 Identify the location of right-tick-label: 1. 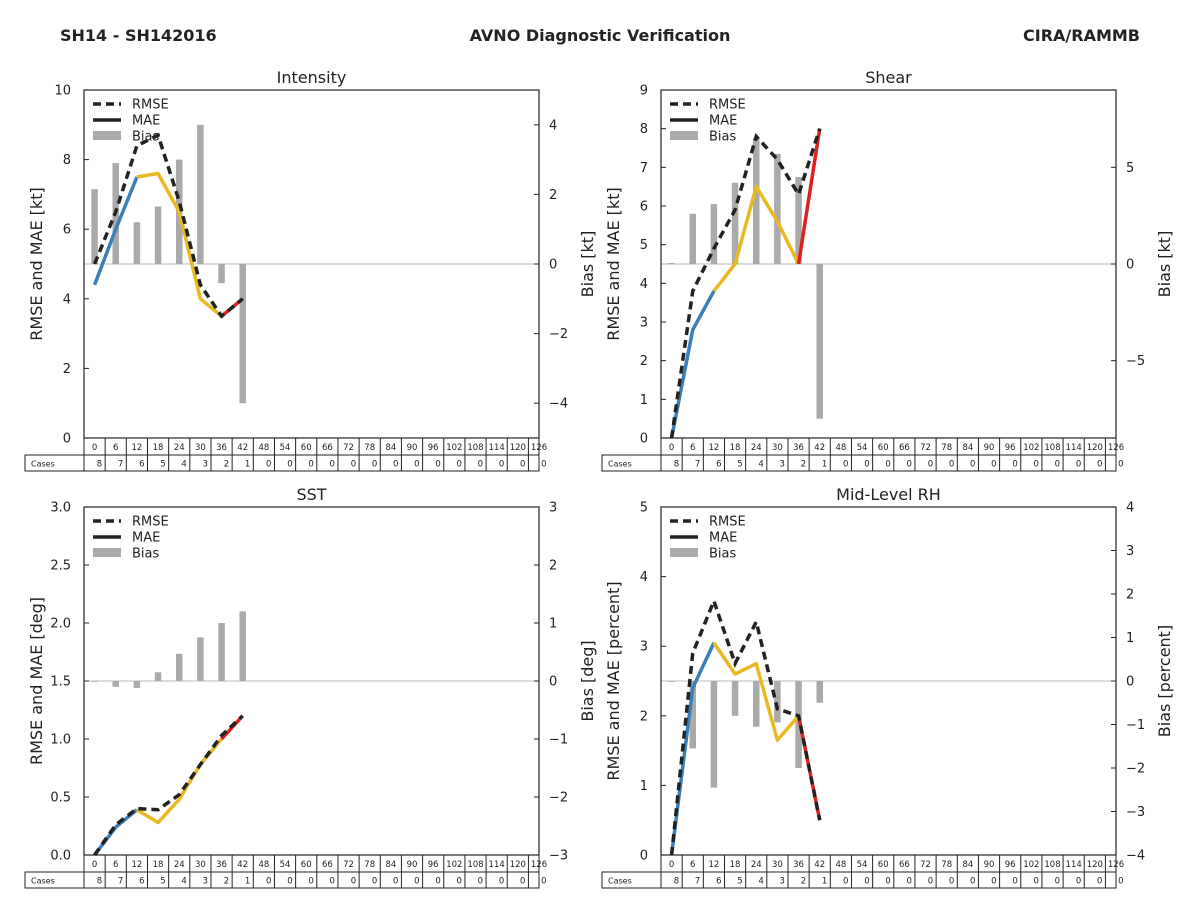
(553, 624).